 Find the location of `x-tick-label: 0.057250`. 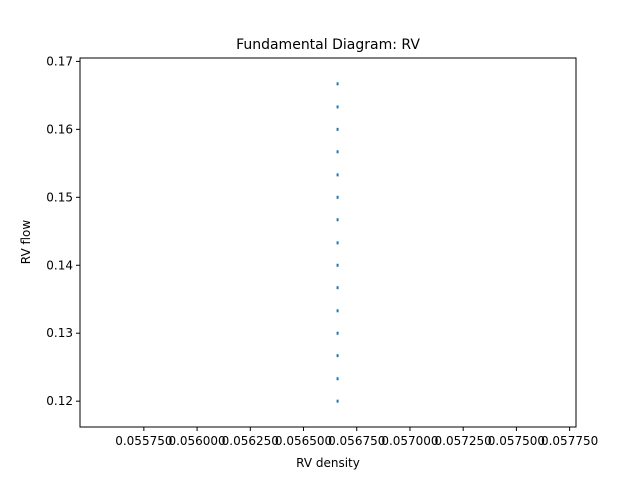

x-tick-label: 0.057250 is located at coordinates (463, 441).